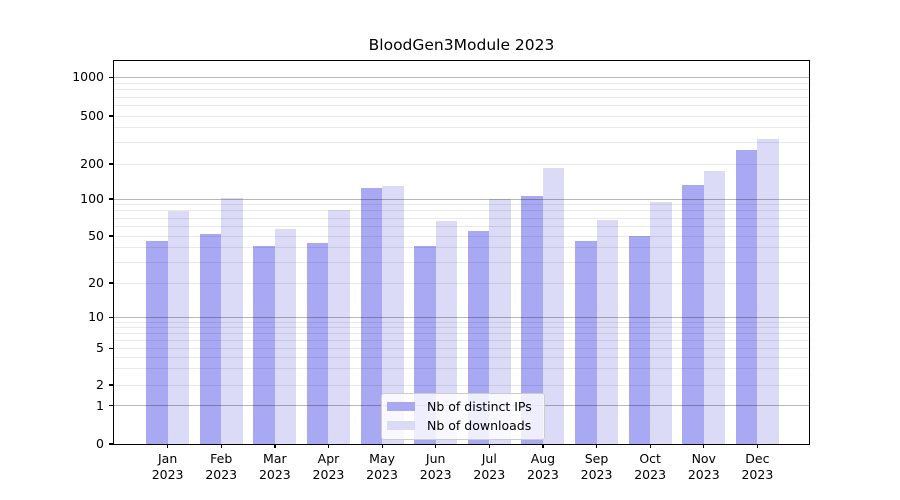 Image resolution: width=900 pixels, height=500 pixels. Describe the element at coordinates (92, 163) in the screenshot. I see `y-tick-label-200: 200` at that location.